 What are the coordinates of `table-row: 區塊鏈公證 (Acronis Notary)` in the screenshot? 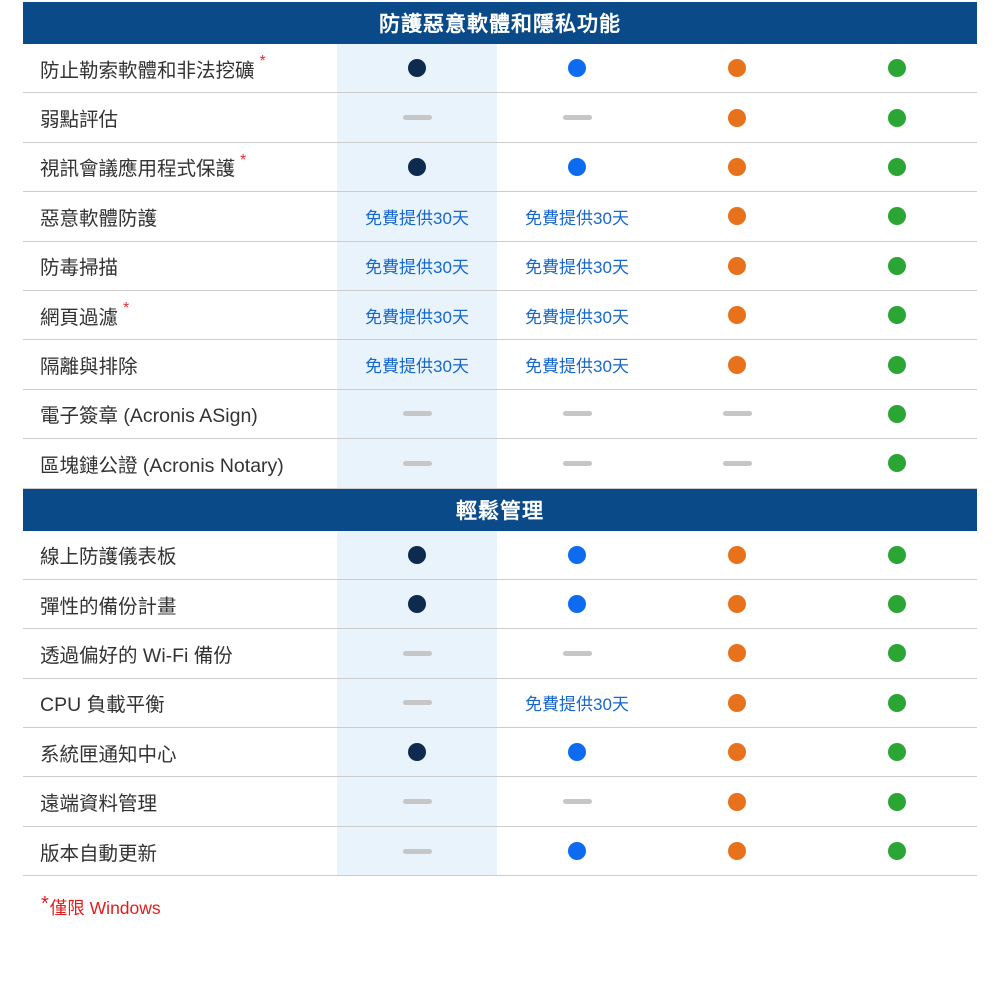 It's located at (500, 464).